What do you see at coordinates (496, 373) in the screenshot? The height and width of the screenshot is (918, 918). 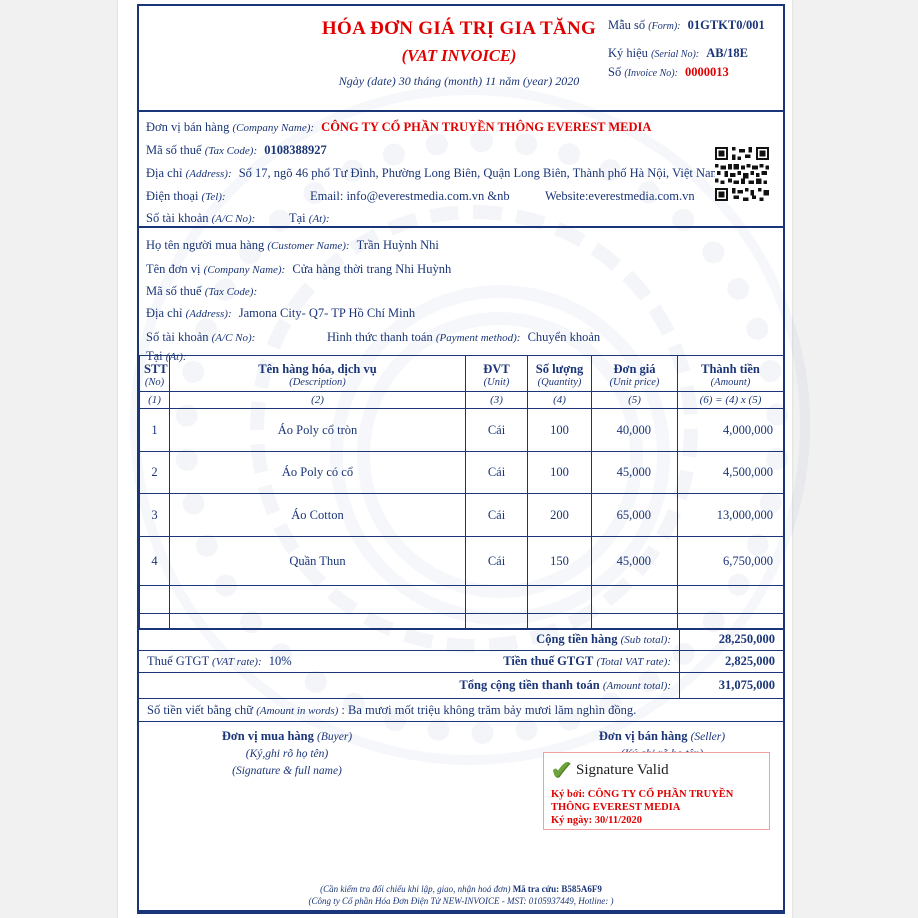 I see `col-unit: ĐVT (Unit)` at bounding box center [496, 373].